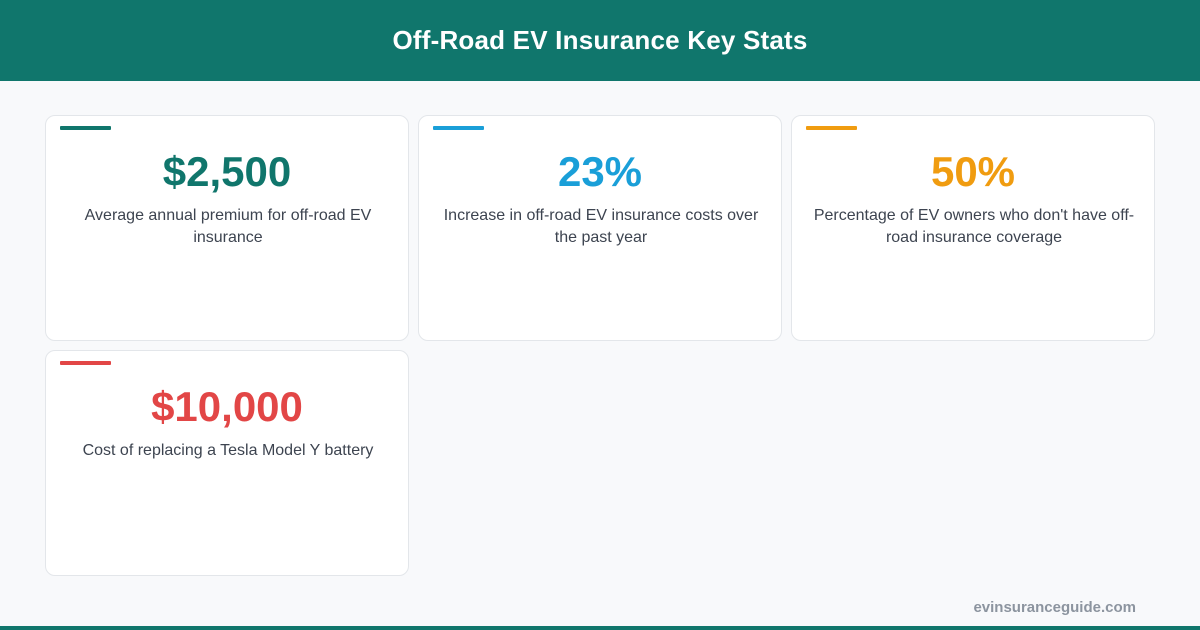 The image size is (1200, 630). Describe the element at coordinates (973, 171) in the screenshot. I see `stat-value: 50%` at that location.